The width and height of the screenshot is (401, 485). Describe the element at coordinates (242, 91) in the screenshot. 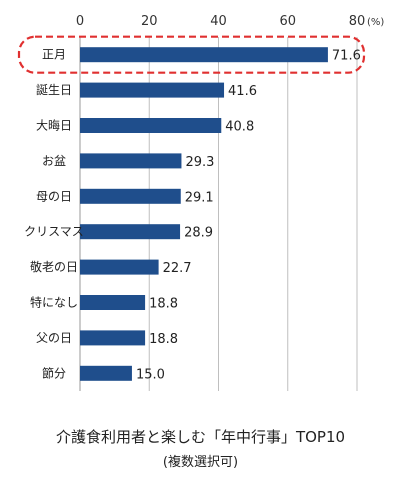

I see `value-label: 41.6` at that location.